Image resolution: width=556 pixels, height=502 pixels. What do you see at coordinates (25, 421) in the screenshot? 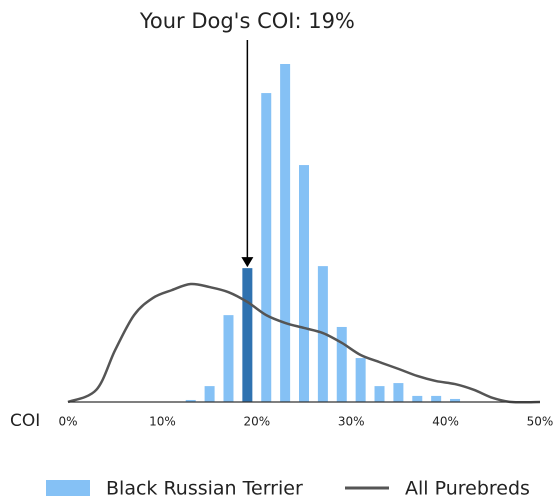
I see `x-axis-label: COI` at bounding box center [25, 421].